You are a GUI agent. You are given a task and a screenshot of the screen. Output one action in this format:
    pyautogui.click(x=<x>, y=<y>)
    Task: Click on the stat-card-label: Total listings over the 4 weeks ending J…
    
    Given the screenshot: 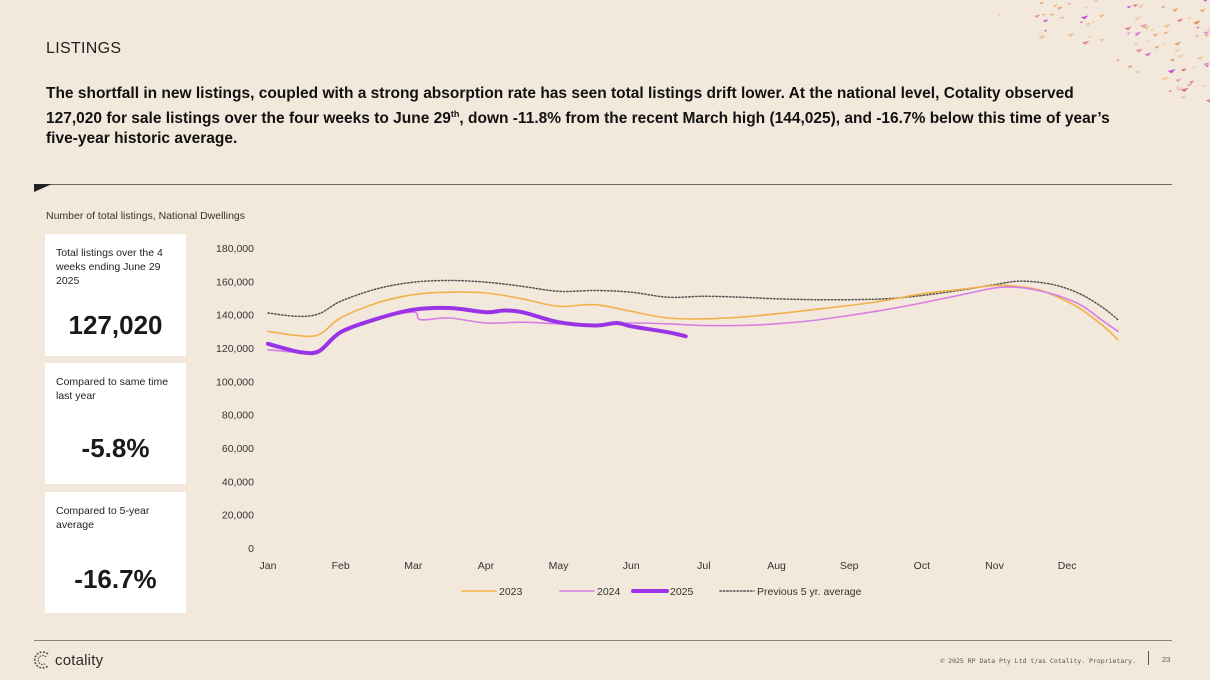 What is the action you would take?
    pyautogui.click(x=109, y=267)
    